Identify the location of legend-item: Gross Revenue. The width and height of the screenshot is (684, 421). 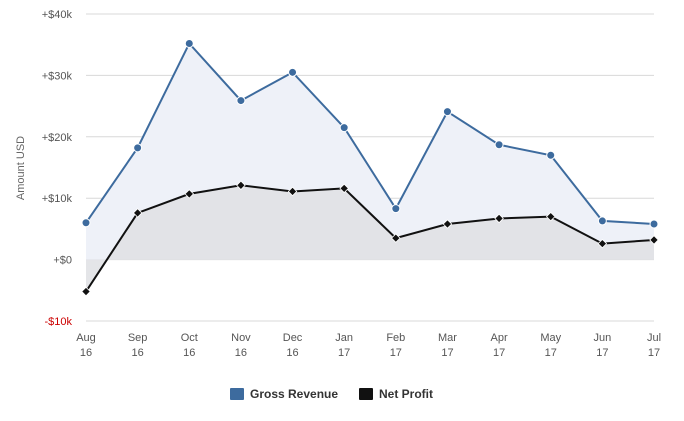
(284, 394).